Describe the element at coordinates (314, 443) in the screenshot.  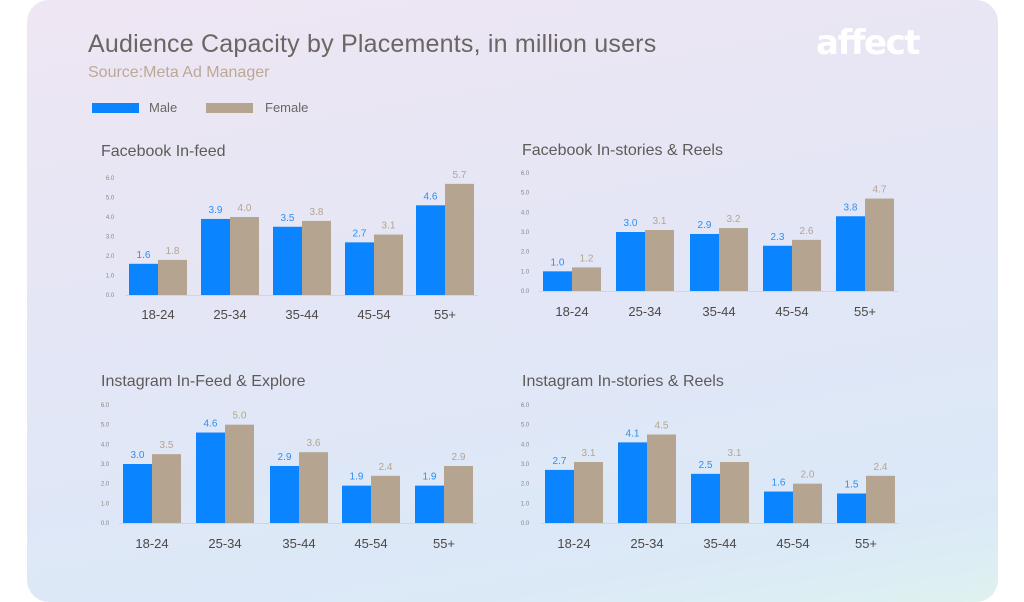
I see `data-label-female: 3.6` at that location.